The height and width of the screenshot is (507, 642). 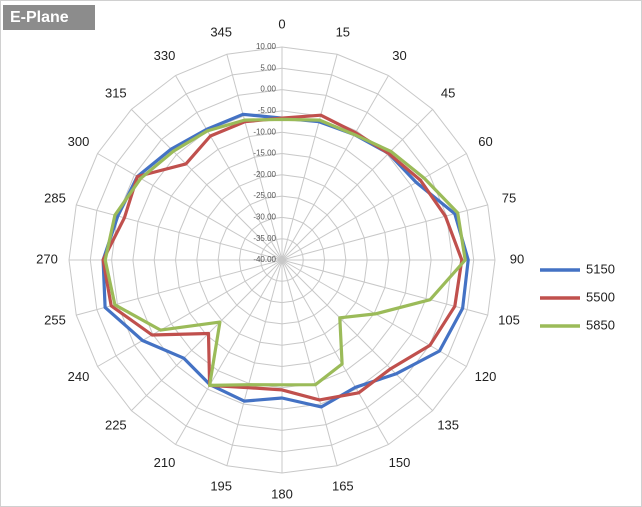 I want to click on angle-label: 165, so click(x=343, y=485).